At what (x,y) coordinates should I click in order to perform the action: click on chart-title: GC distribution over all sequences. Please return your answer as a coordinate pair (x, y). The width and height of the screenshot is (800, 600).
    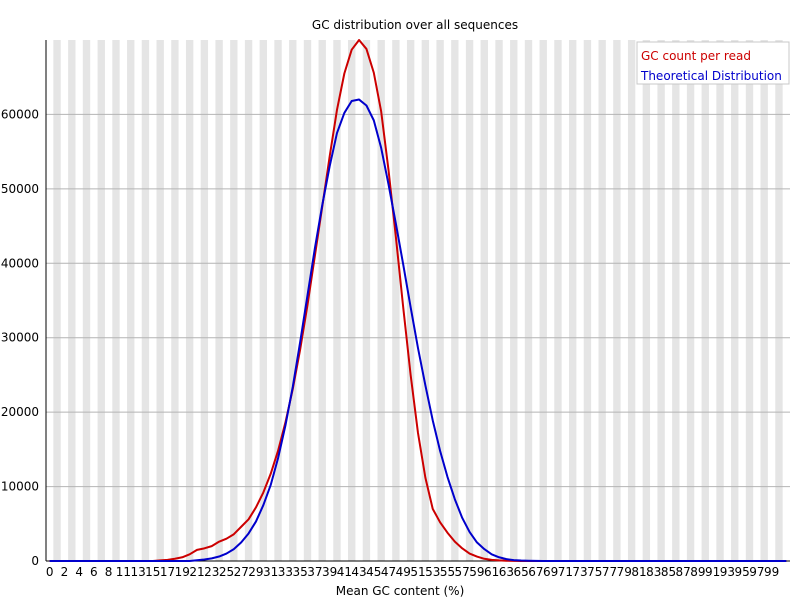
    Looking at the image, I should click on (415, 25).